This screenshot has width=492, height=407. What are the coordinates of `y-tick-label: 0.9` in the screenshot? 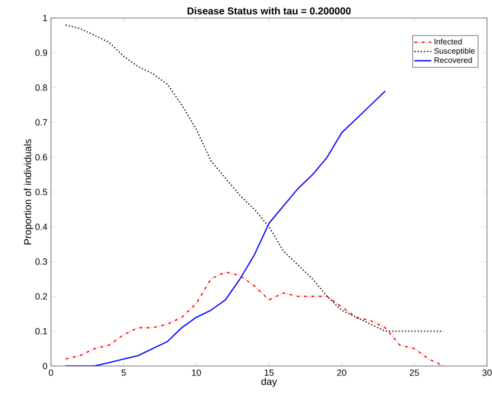 It's located at (41, 53).